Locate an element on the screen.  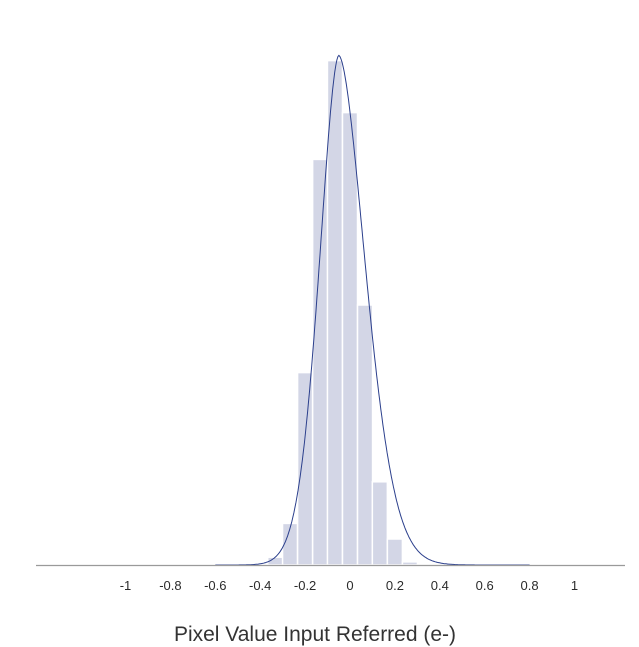
x-tick-label: -0.6 is located at coordinates (215, 585).